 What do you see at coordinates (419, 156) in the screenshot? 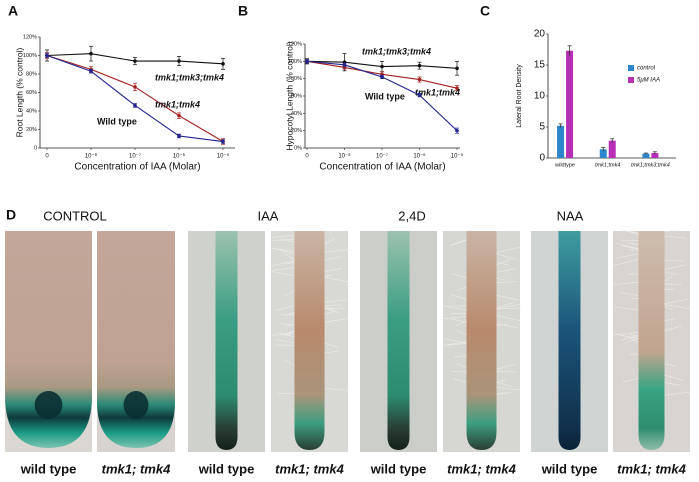
I see `x-tick-label: 10⁻⁶` at bounding box center [419, 156].